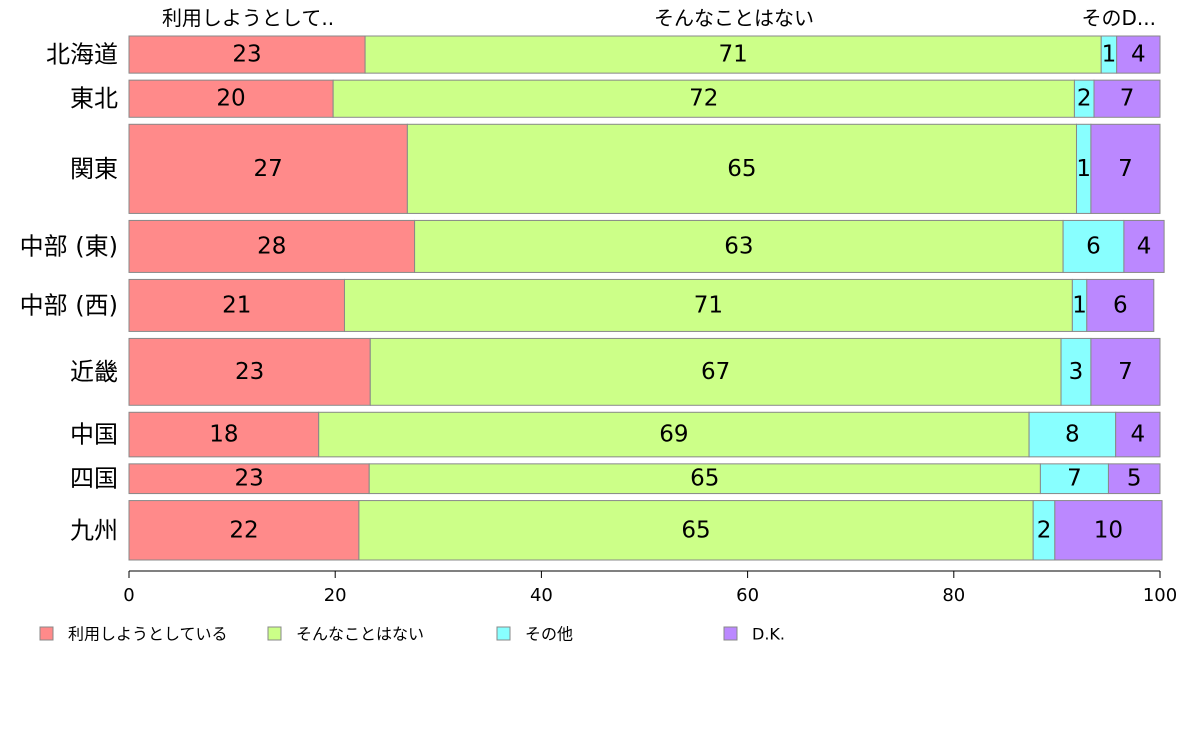  Describe the element at coordinates (94, 372) in the screenshot. I see `category-label: 近畿` at that location.